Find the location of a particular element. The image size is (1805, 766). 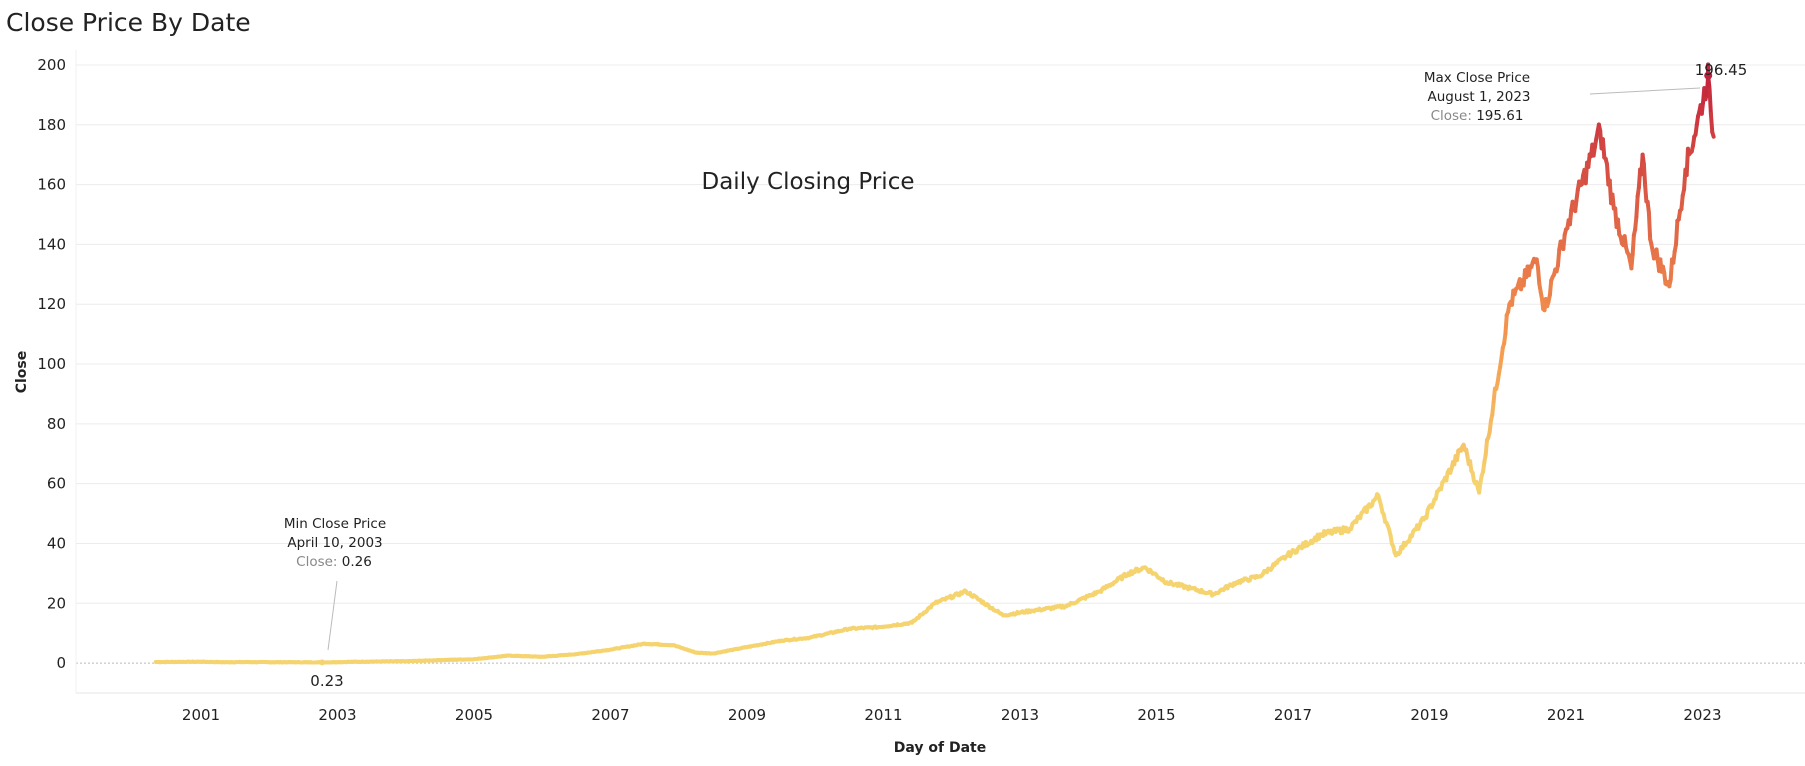

x-tick-label: 2013 is located at coordinates (1020, 715).